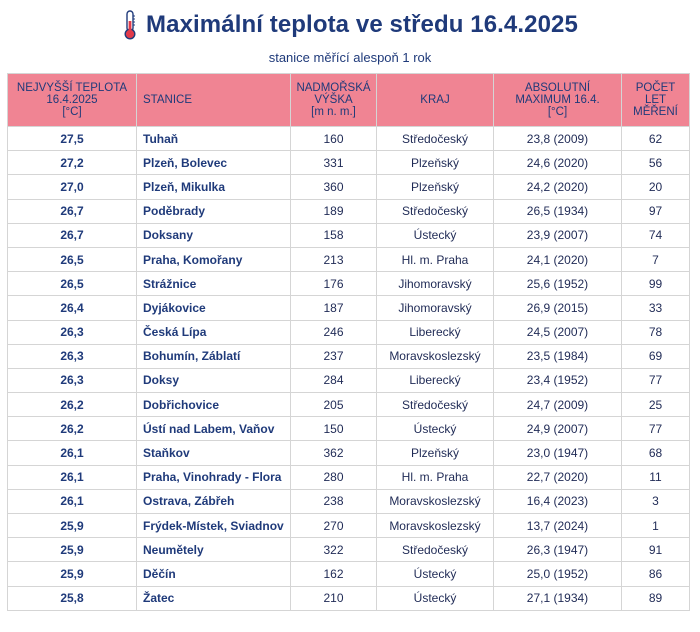 The image size is (700, 632). I want to click on cell-altitude: 150, so click(333, 429).